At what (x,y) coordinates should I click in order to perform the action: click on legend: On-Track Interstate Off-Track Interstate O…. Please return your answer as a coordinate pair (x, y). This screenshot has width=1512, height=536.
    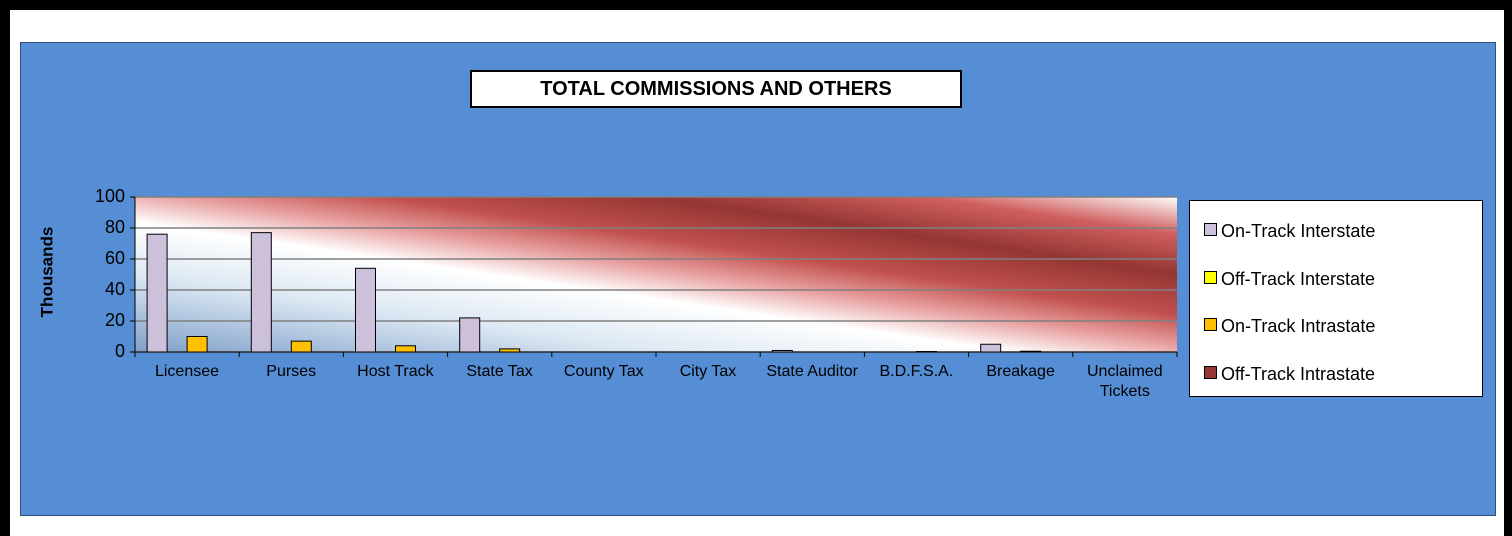
    Looking at the image, I should click on (1336, 298).